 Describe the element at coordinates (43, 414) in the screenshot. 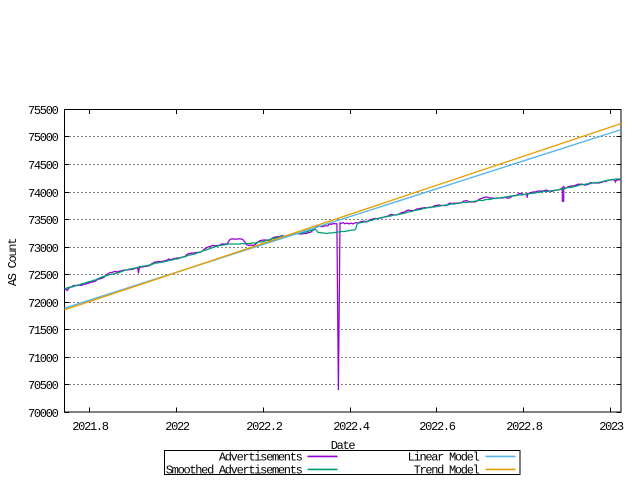

I see `svg-text: 70000` at that location.